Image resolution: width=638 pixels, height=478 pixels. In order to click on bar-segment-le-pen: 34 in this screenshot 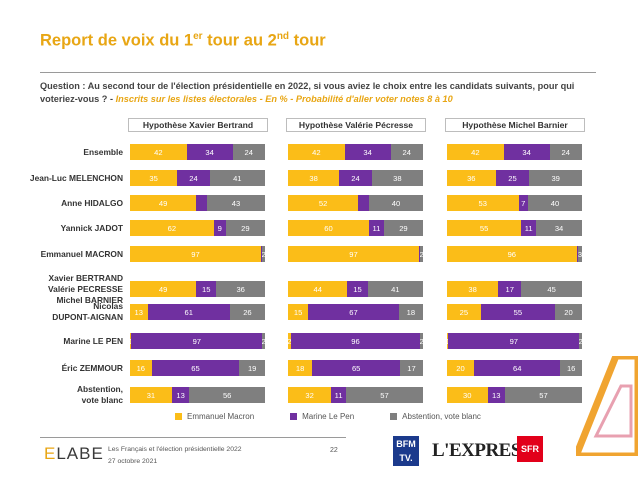, I will do `click(367, 152)`.